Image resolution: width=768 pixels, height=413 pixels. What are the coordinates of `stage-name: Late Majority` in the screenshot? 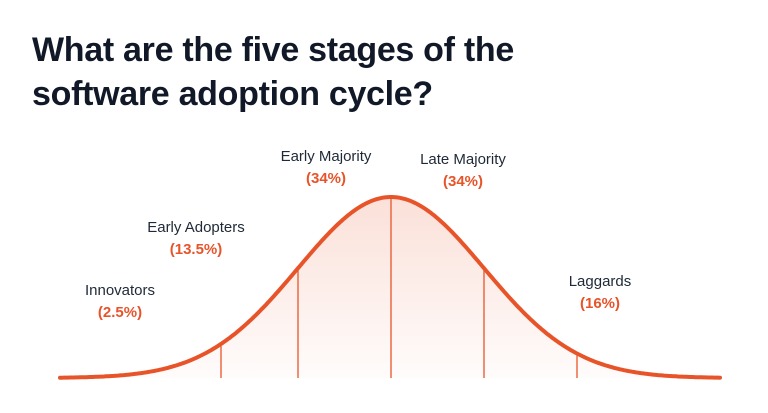 It's located at (463, 159).